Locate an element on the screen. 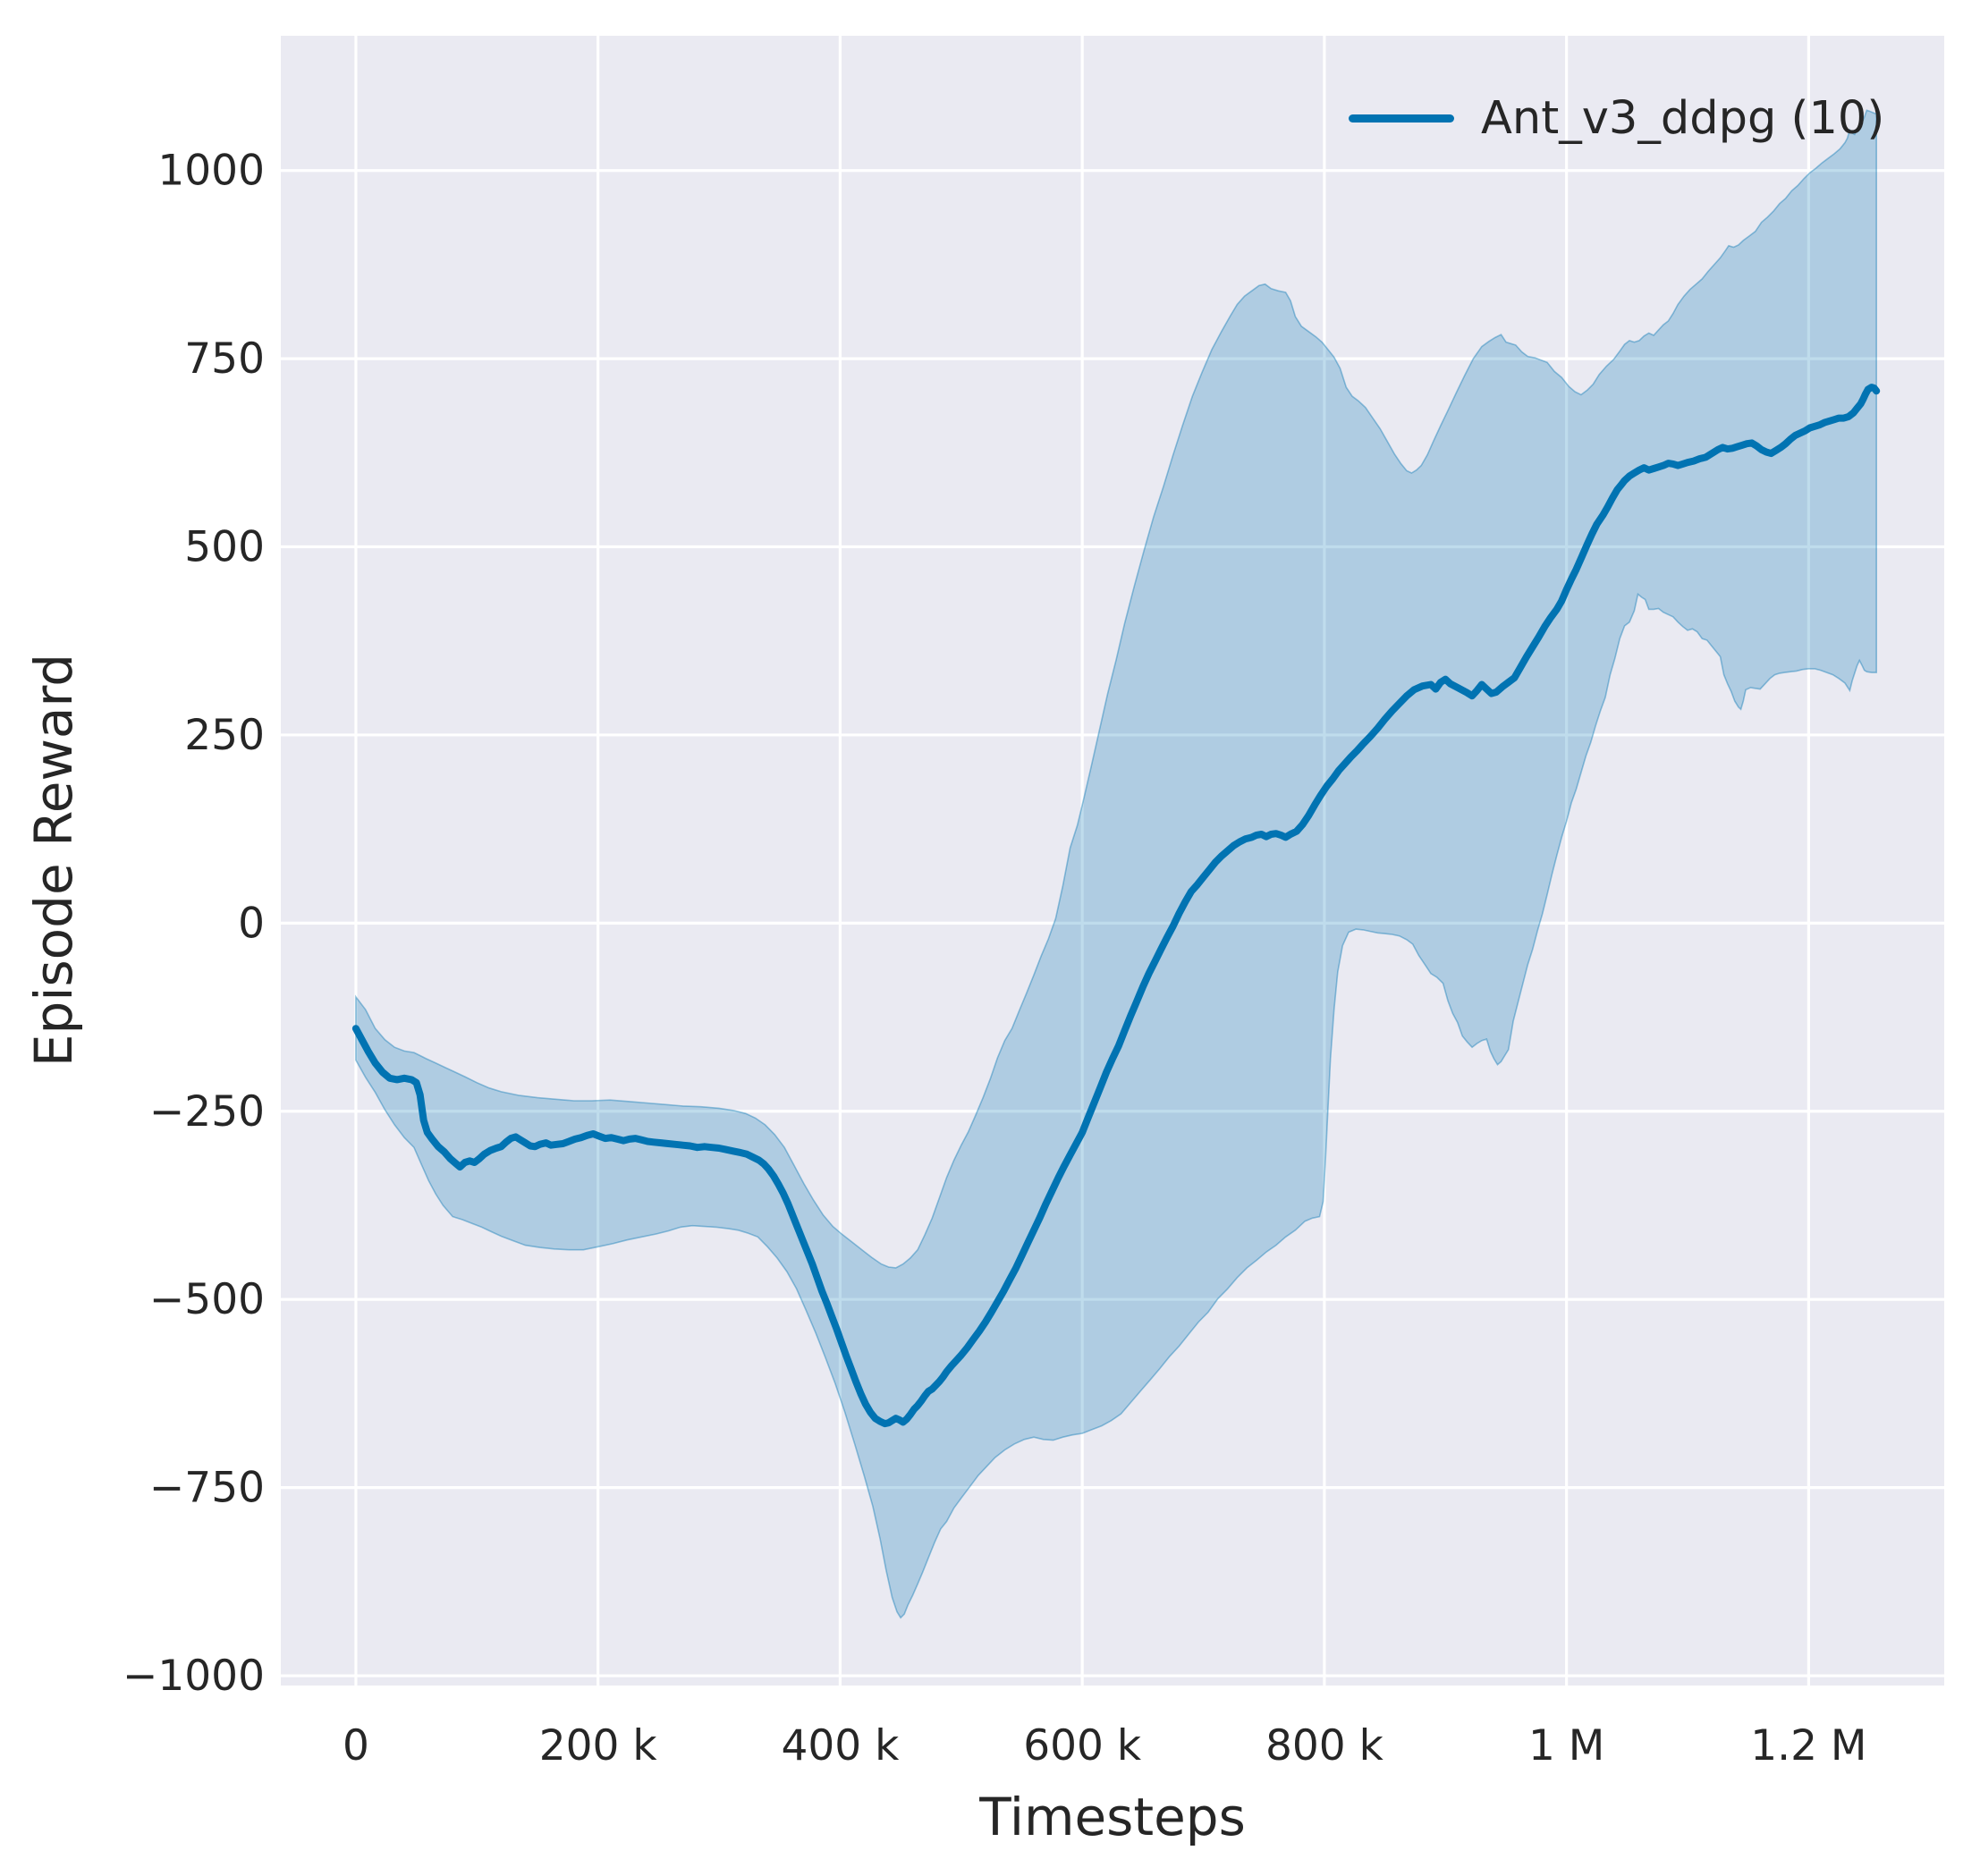 The width and height of the screenshot is (1980, 1876). x-tick-label: 200 k is located at coordinates (598, 1745).